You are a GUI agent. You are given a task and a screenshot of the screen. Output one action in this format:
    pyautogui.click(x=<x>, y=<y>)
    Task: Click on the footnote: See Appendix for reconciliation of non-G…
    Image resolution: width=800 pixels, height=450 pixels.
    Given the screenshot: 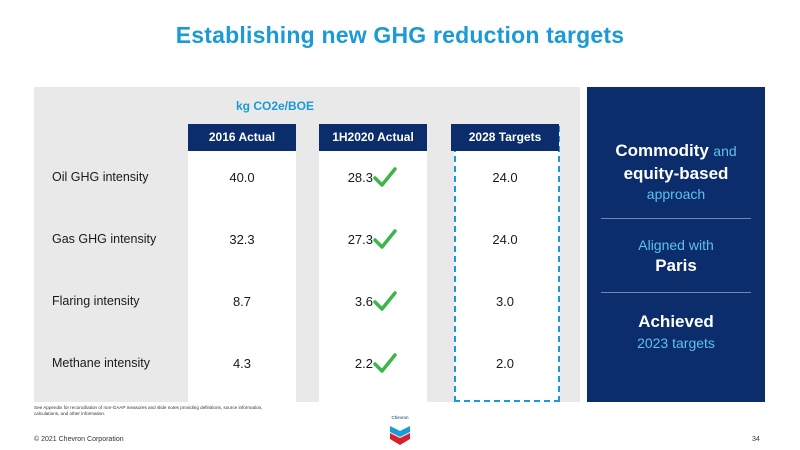 What is the action you would take?
    pyautogui.click(x=148, y=410)
    